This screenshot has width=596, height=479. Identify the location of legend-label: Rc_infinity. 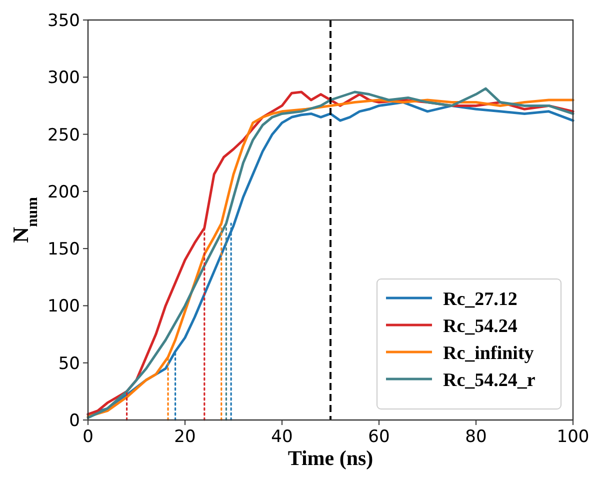
(488, 353).